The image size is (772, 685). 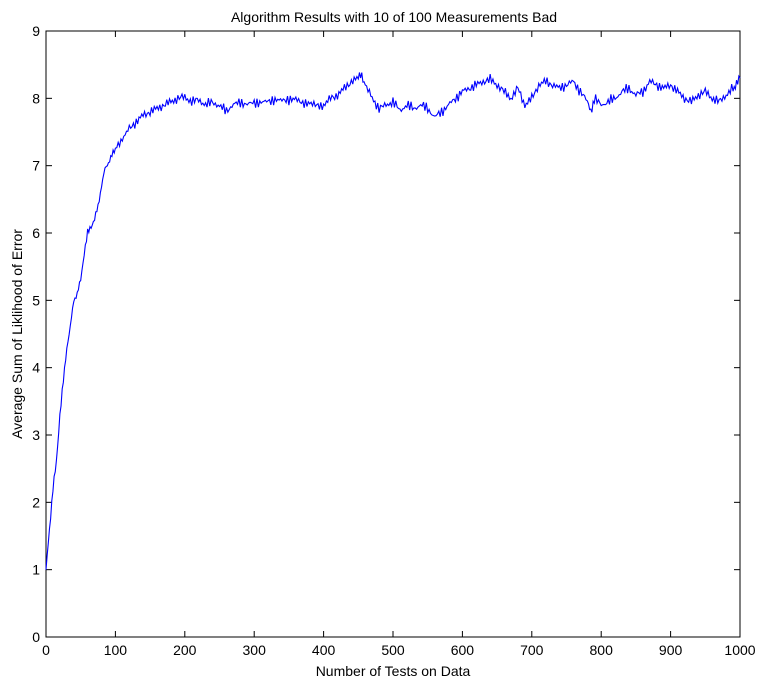 I want to click on y-tick-label: 8, so click(x=36, y=98).